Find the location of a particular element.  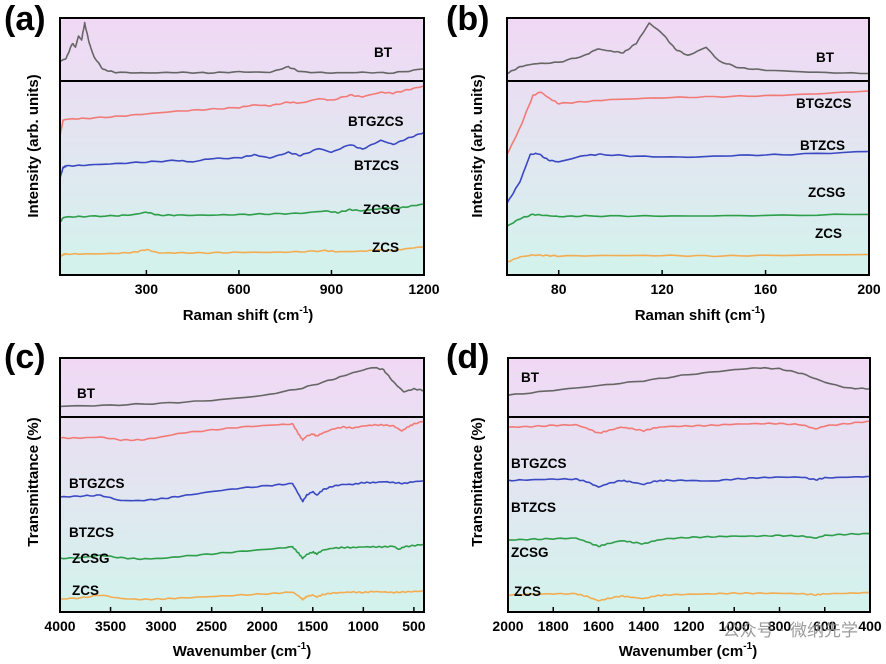

panel-b-series-zcsg is located at coordinates (688, 220).